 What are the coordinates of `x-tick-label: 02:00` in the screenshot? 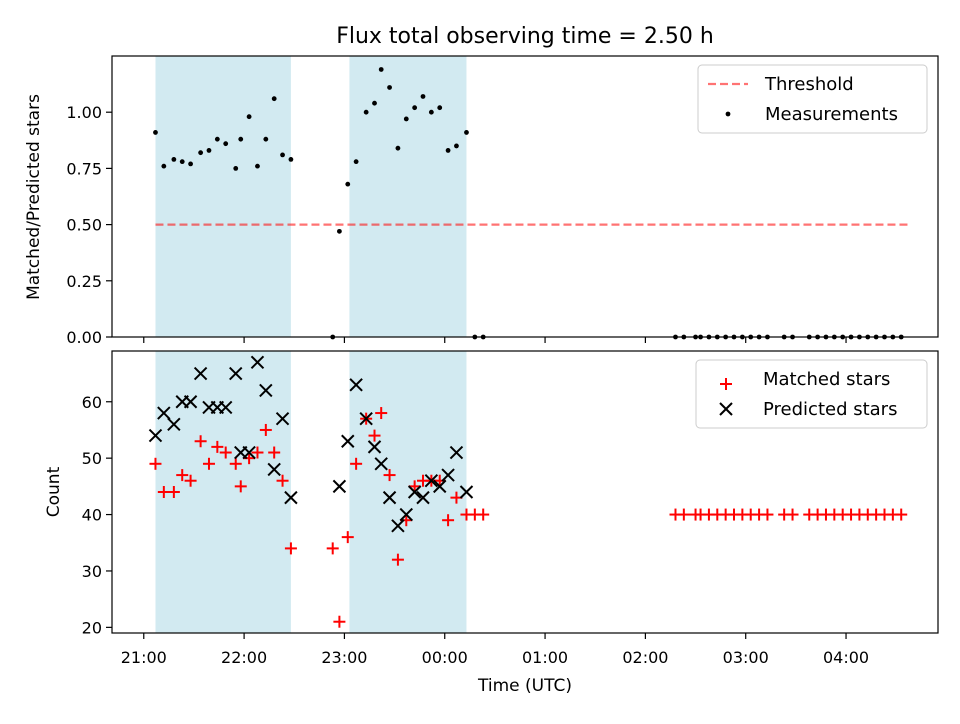 It's located at (645, 657).